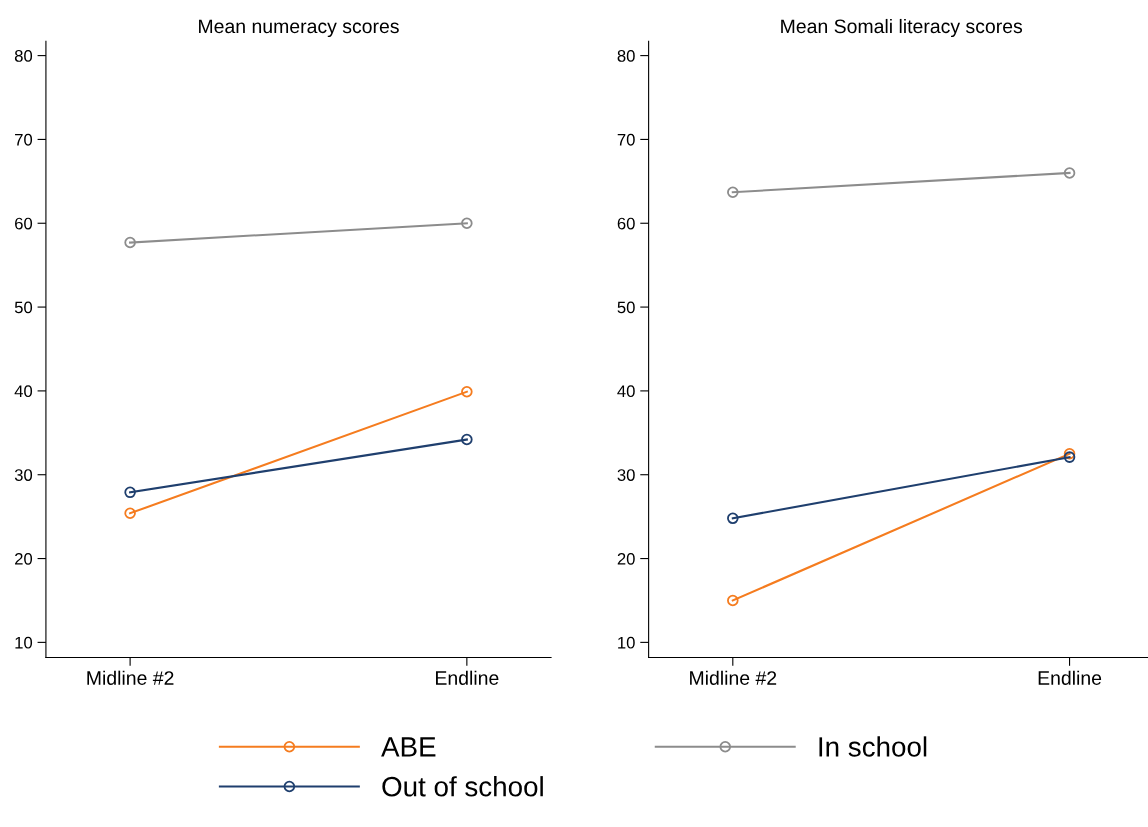 This screenshot has height=827, width=1148. What do you see at coordinates (408, 747) in the screenshot?
I see `legend-label: ABE` at bounding box center [408, 747].